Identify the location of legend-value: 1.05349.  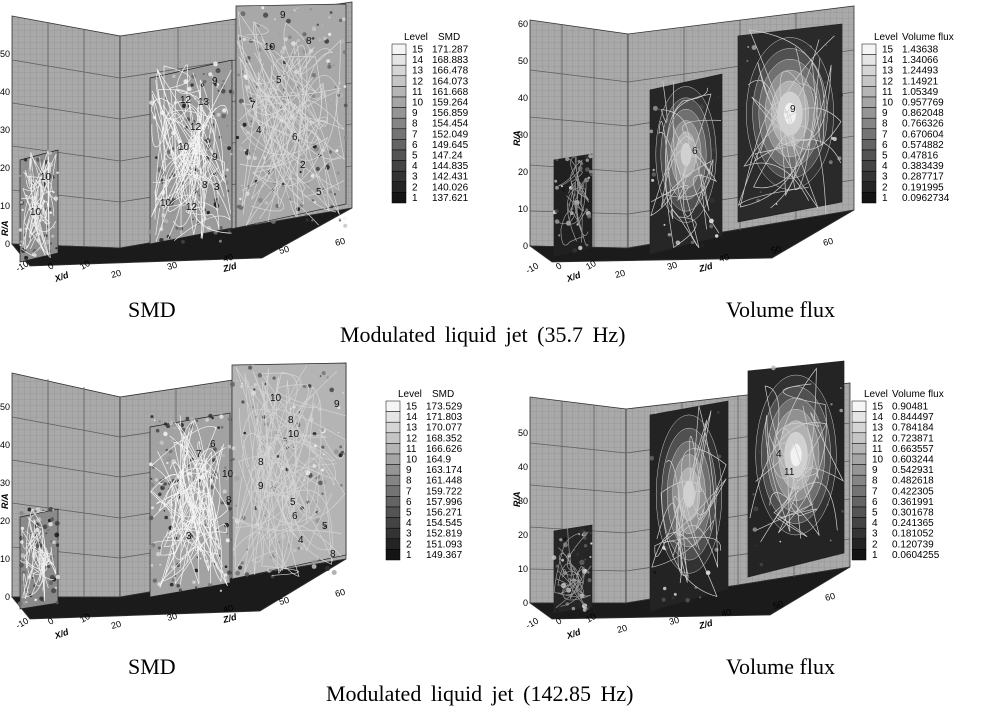
(920, 92).